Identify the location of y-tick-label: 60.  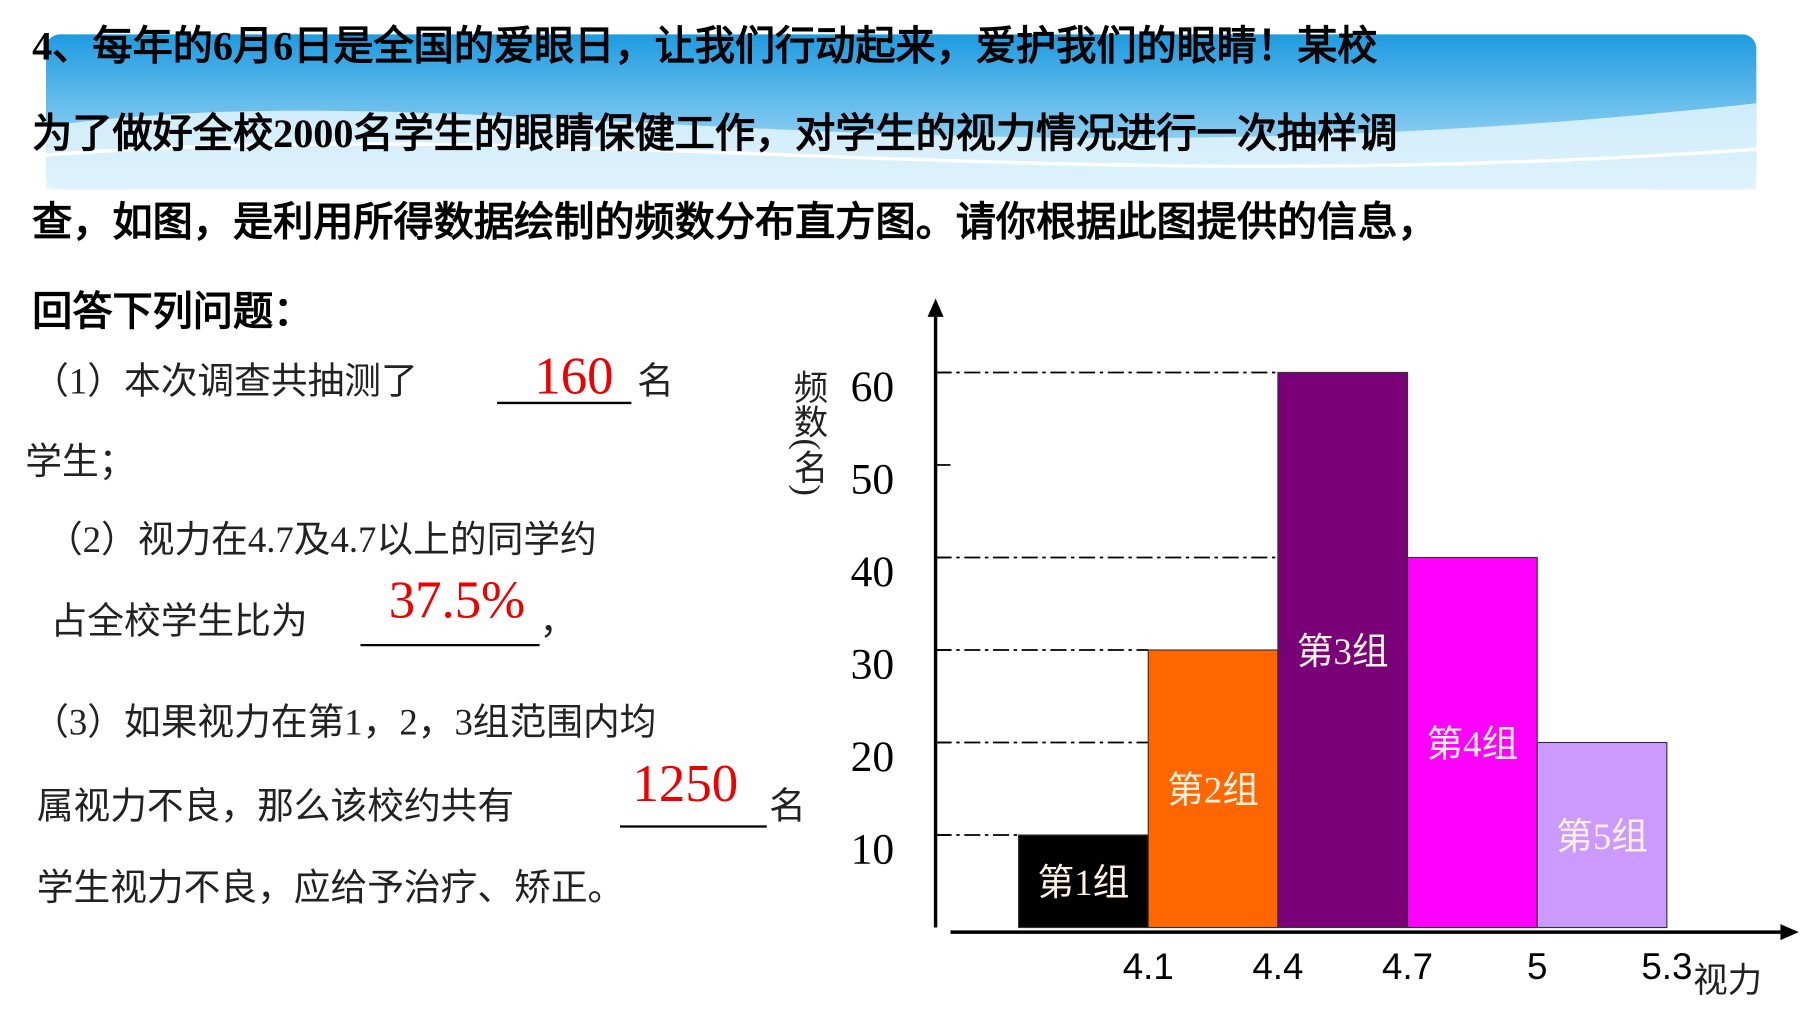
(873, 387).